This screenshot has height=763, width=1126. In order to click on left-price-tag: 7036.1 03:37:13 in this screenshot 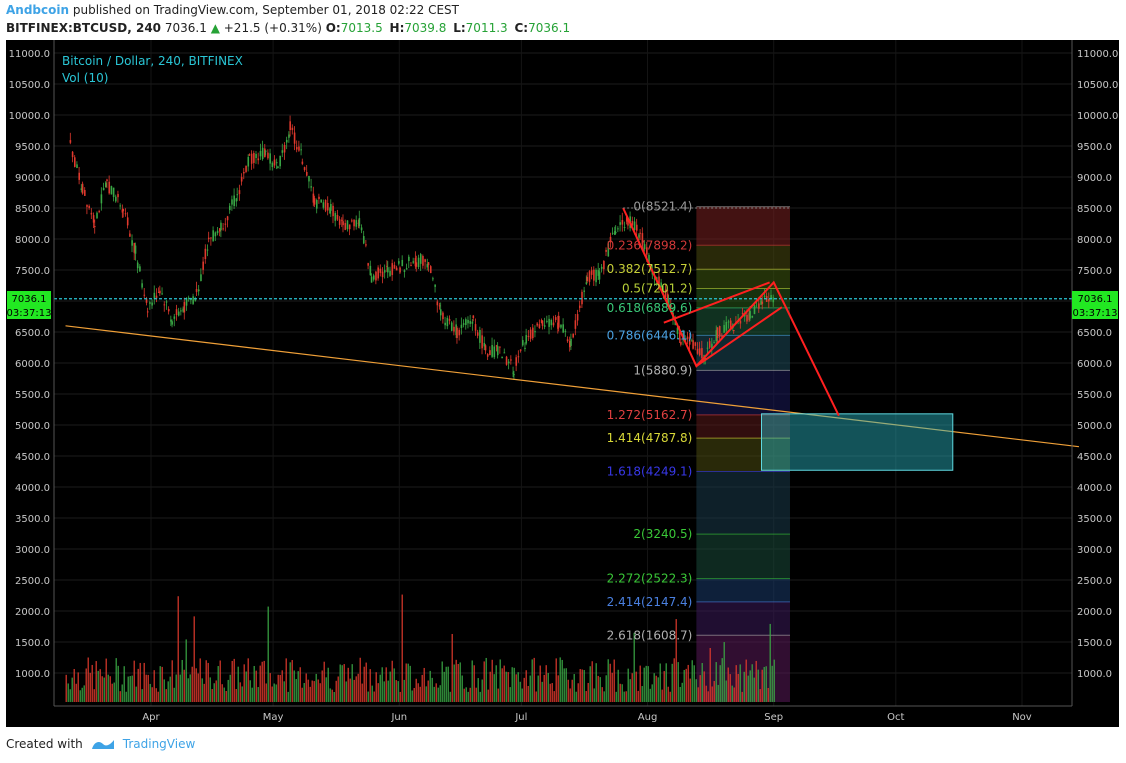, I will do `click(29, 305)`.